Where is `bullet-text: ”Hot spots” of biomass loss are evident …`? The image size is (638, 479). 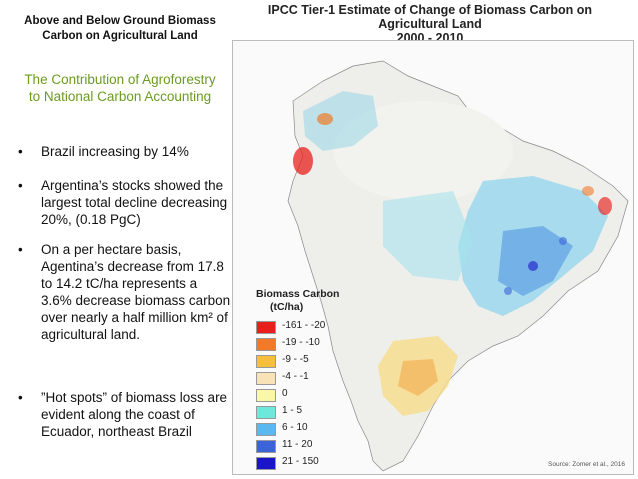 bullet-text: ”Hot spots” of biomass loss are evident … is located at coordinates (134, 414).